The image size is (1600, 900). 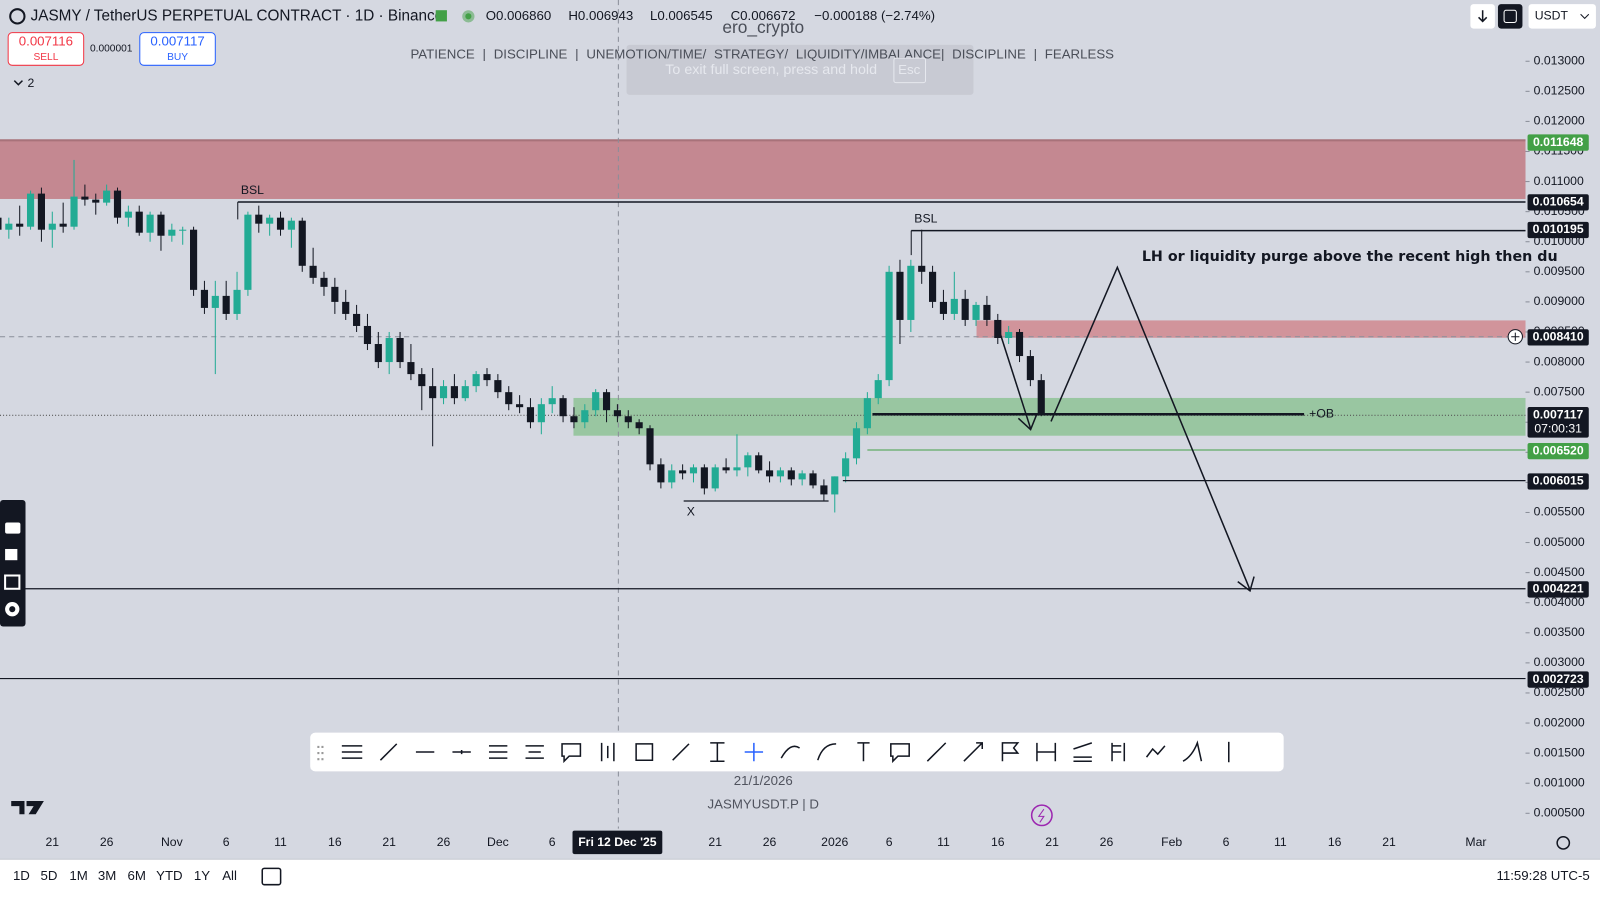 I want to click on price-tag-label: 0.006015, so click(x=1558, y=481).